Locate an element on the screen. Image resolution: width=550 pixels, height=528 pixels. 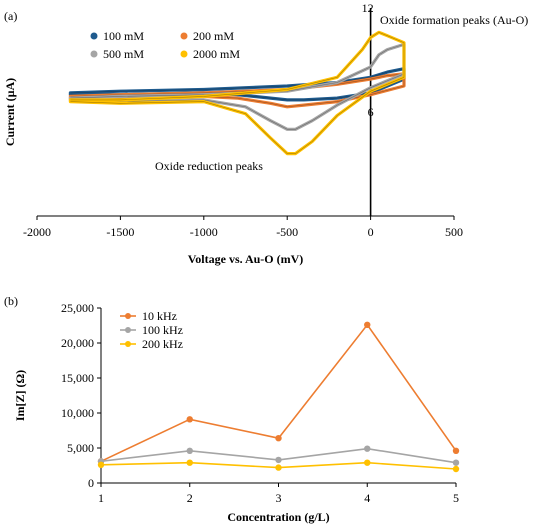
legend: 100 mM 200 mM 500 mM 2000 mM is located at coordinates (165, 45).